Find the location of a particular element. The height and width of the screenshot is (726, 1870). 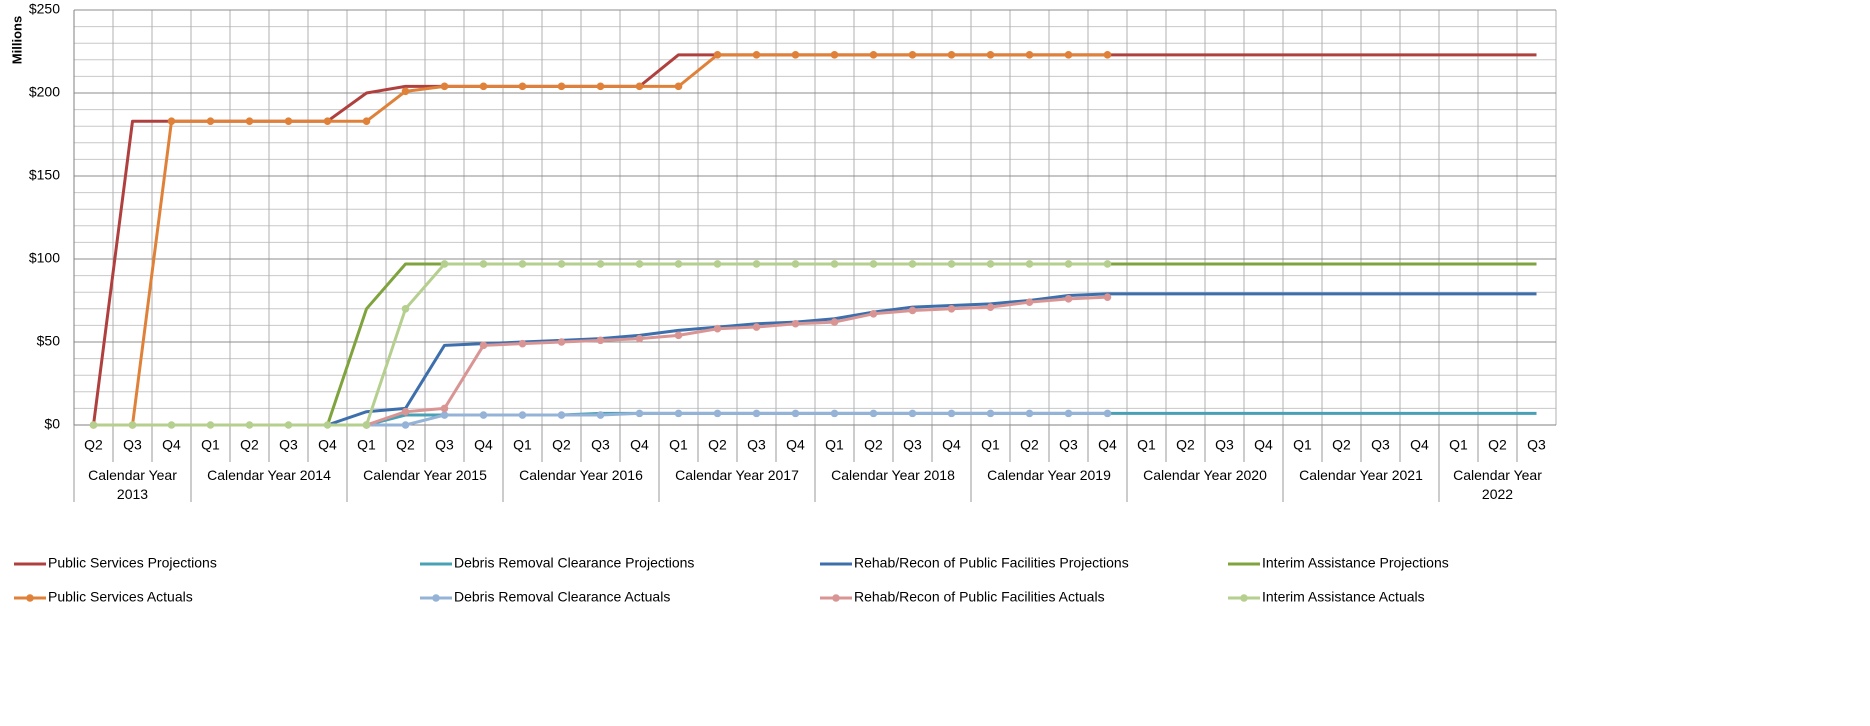

y-tick-label: $150 is located at coordinates (44, 175).